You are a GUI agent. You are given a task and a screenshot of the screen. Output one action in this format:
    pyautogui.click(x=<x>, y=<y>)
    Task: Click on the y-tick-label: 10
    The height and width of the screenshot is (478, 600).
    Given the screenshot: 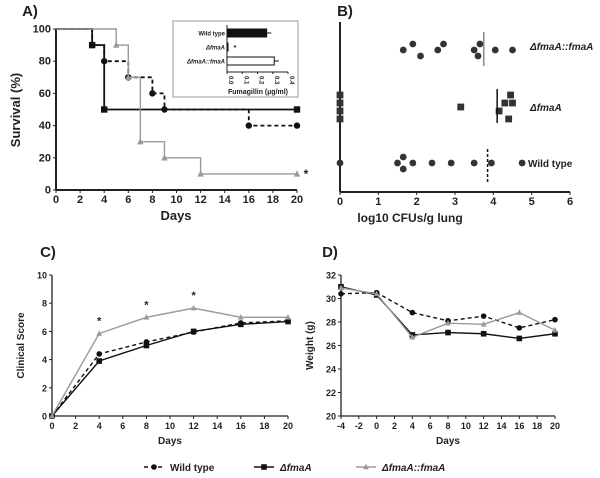 What is the action you would take?
    pyautogui.click(x=42, y=276)
    